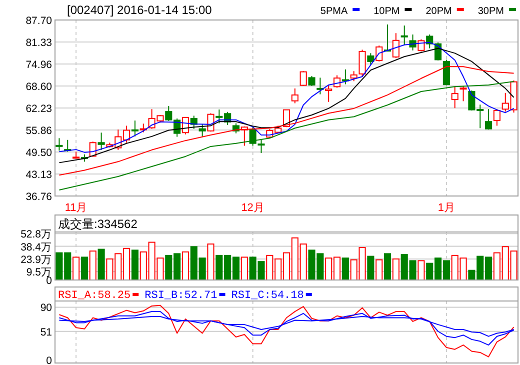 This screenshot has height=365, width=520. I want to click on x-tick-label: 12月, so click(252, 208).